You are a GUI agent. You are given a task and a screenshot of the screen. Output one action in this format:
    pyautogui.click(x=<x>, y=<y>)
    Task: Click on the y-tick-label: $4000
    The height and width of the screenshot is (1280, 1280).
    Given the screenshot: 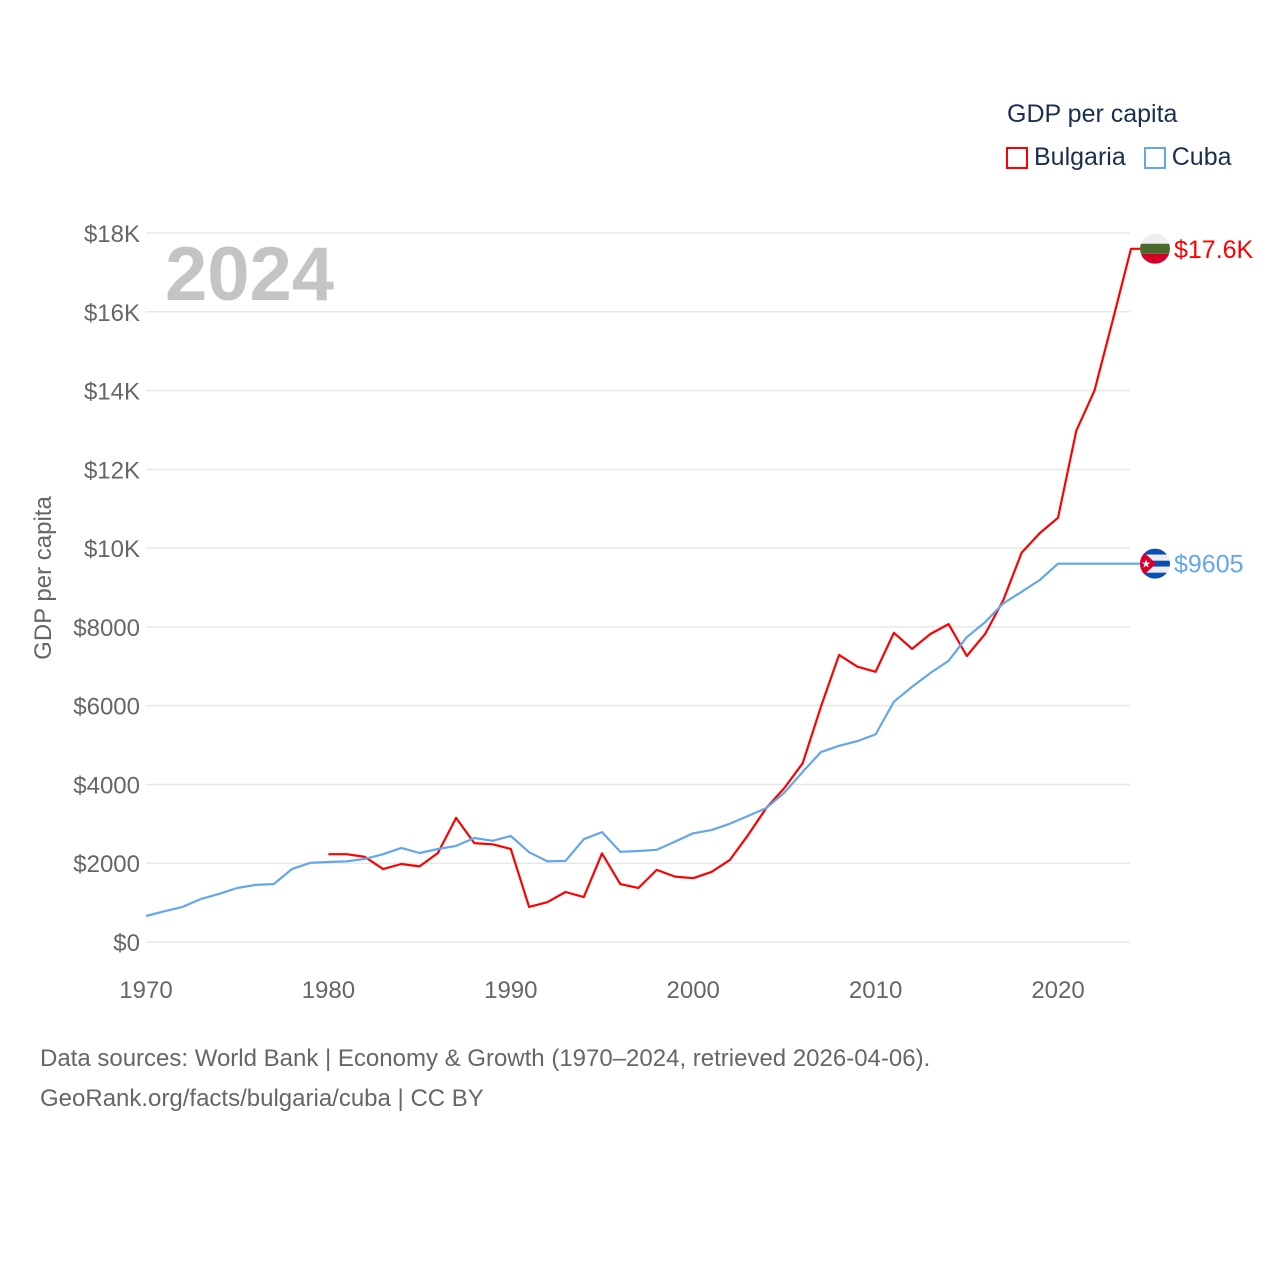 What is the action you would take?
    pyautogui.click(x=106, y=785)
    